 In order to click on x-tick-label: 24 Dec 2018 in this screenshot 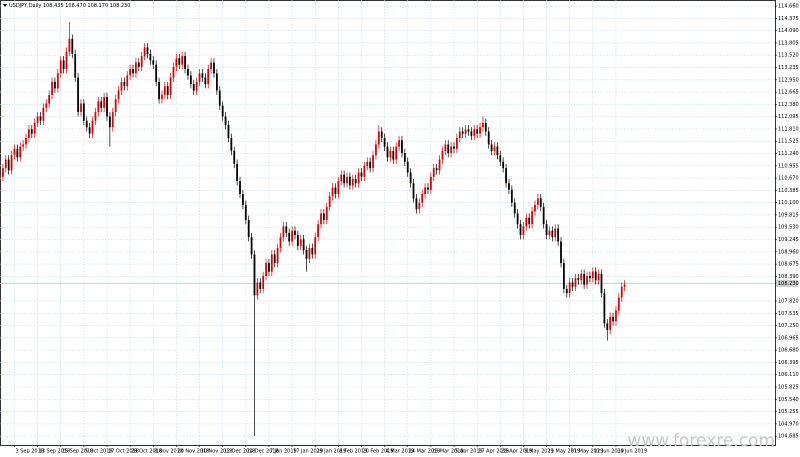, I will do `click(263, 452)`.